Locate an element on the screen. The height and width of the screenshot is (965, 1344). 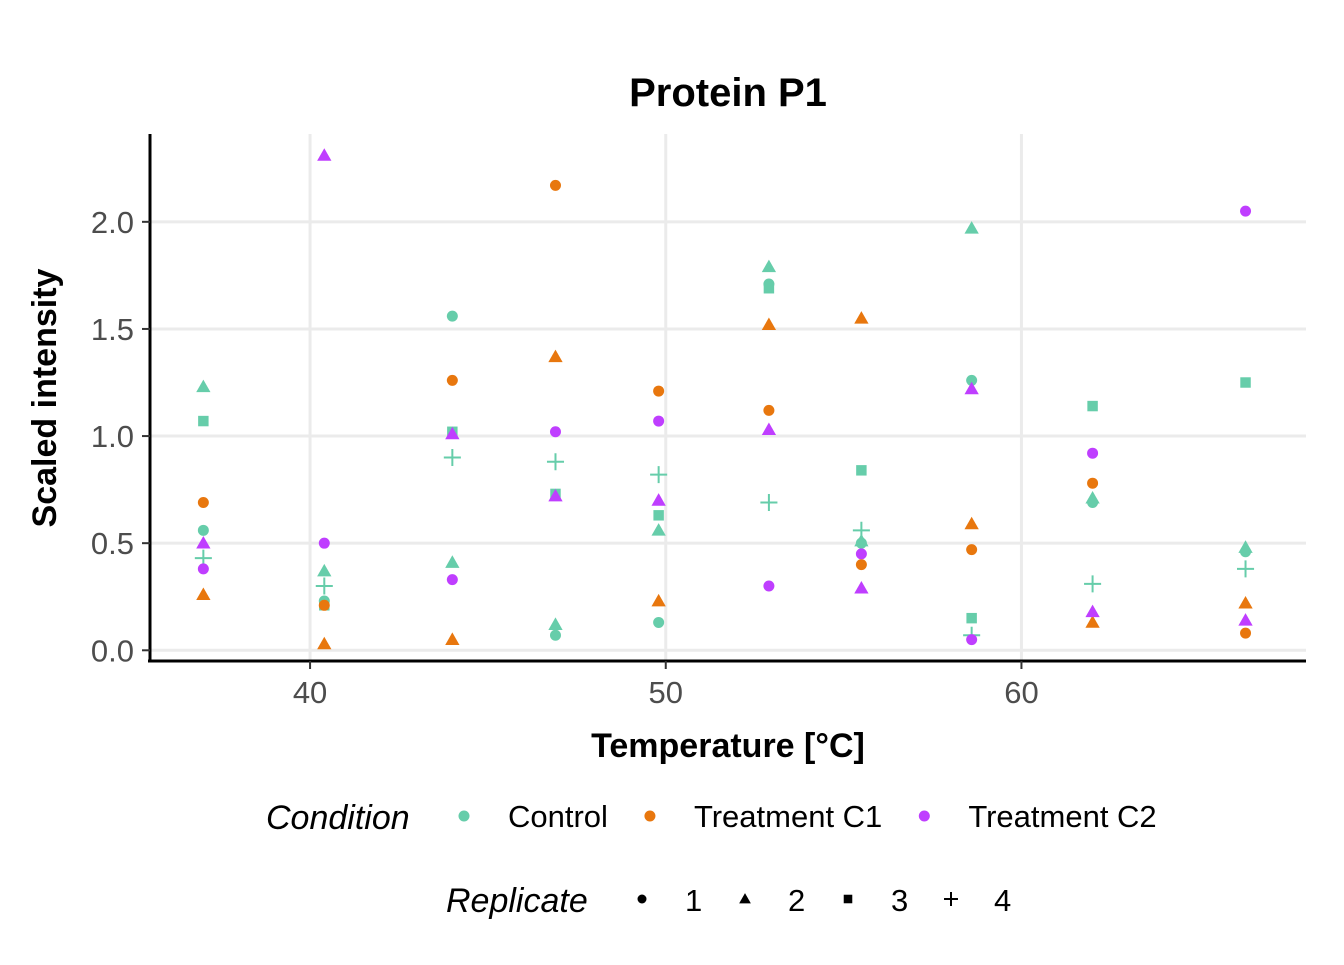
y-tick-label: 1.5 is located at coordinates (112, 329).